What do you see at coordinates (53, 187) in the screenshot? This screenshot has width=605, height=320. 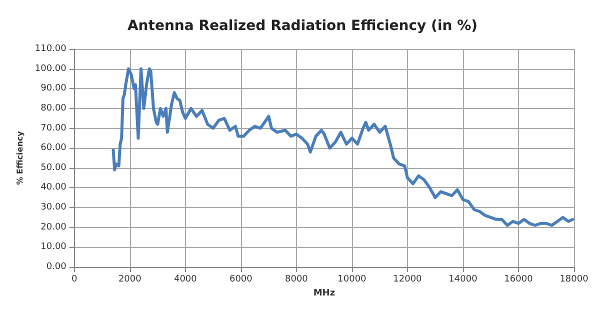 I see `y-tick-label: 40.00` at bounding box center [53, 187].